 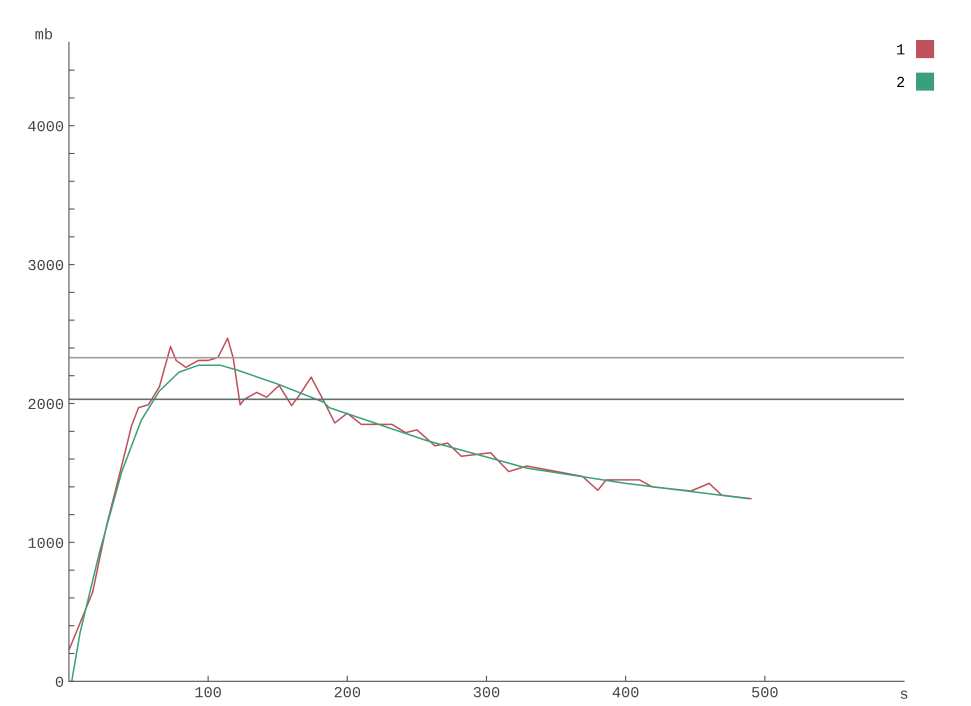 What do you see at coordinates (900, 49) in the screenshot?
I see `legend-label: 1` at bounding box center [900, 49].